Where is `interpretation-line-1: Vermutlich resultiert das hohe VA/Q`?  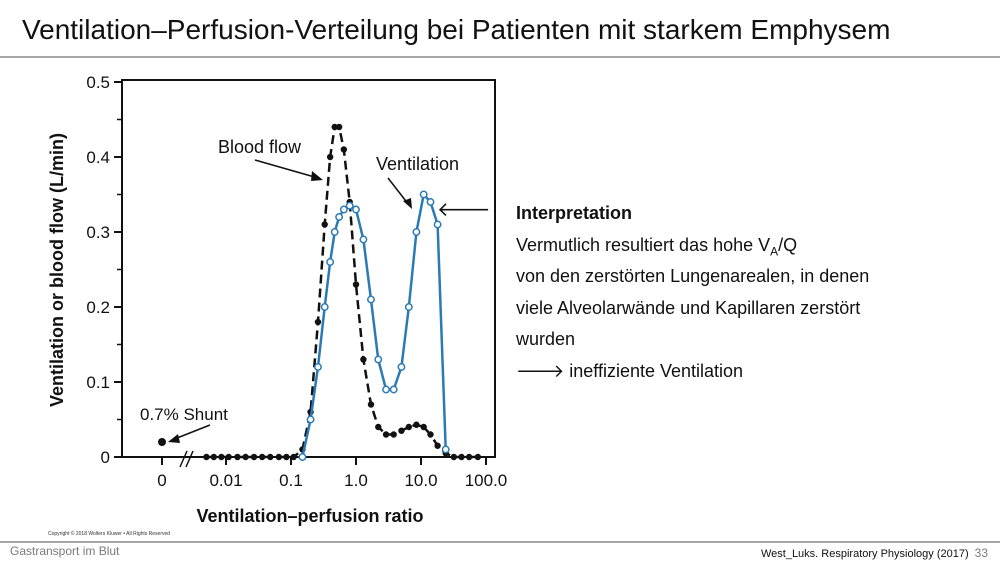 interpretation-line-1: Vermutlich resultiert das hohe VA/Q is located at coordinates (692, 246).